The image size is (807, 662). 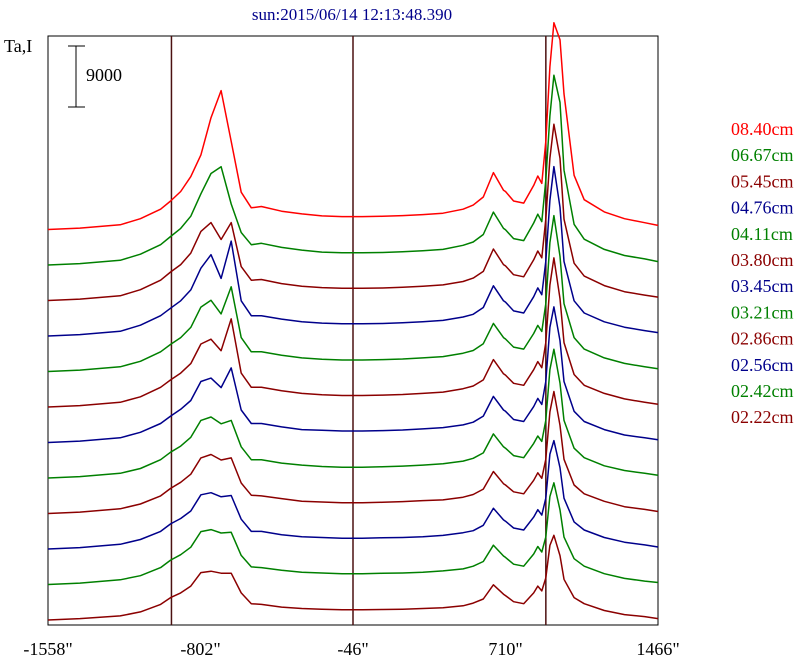 I want to click on scale-bar: 9000, so click(x=95, y=76).